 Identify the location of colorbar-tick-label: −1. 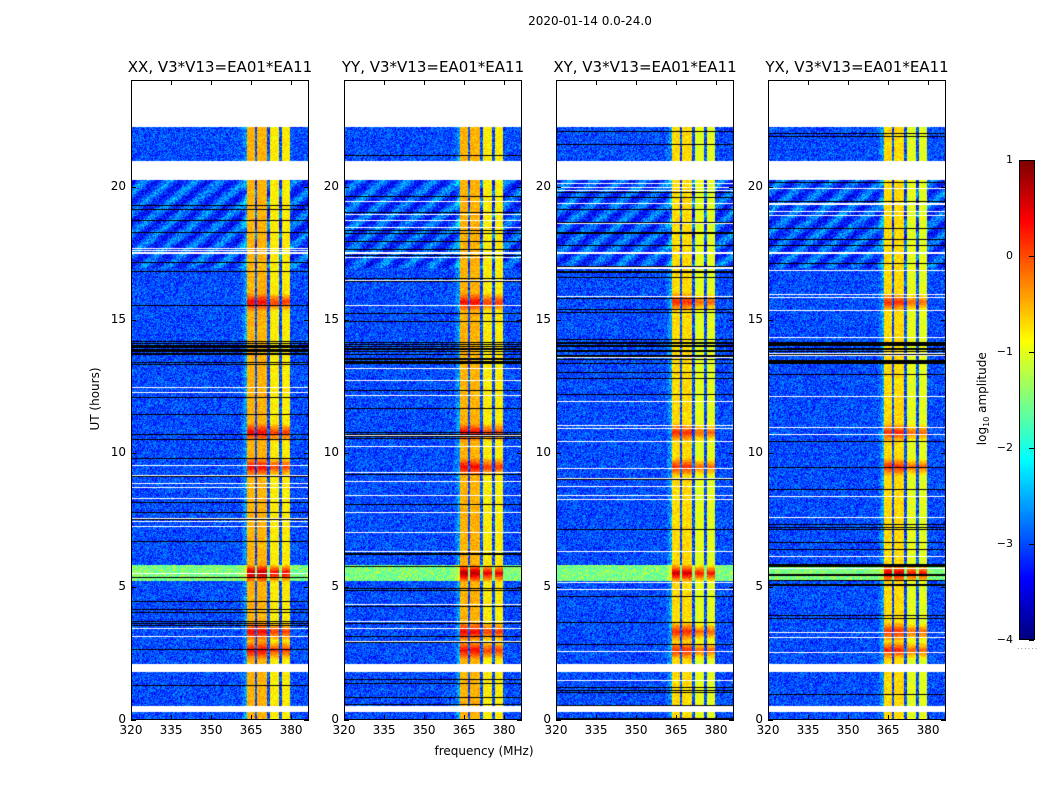
(1004, 351).